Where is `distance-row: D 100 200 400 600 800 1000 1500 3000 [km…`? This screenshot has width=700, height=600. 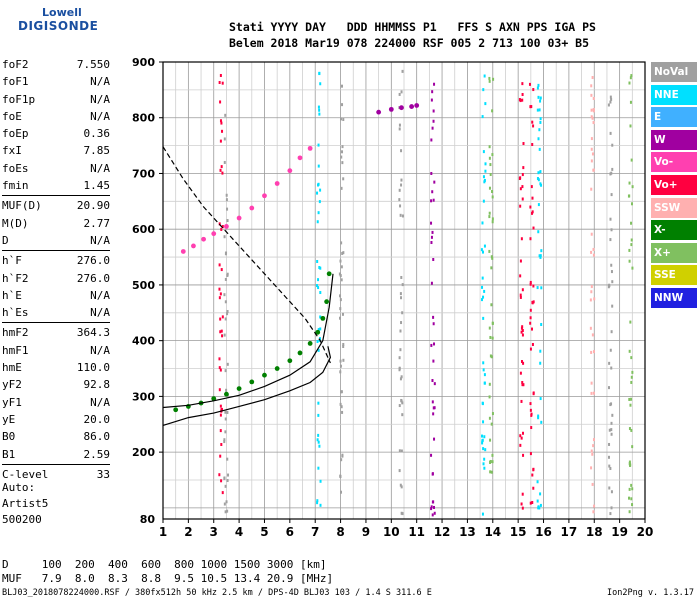
distance-row: D 100 200 400 600 800 1000 1500 3000 [km… is located at coordinates (164, 564).